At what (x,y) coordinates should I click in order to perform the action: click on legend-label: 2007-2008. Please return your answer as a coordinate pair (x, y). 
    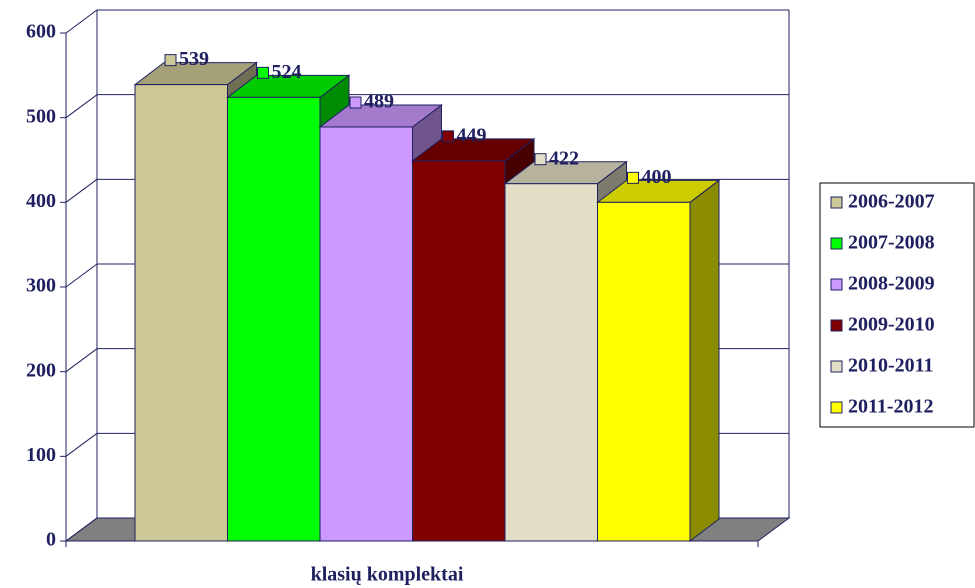
    Looking at the image, I should click on (891, 243).